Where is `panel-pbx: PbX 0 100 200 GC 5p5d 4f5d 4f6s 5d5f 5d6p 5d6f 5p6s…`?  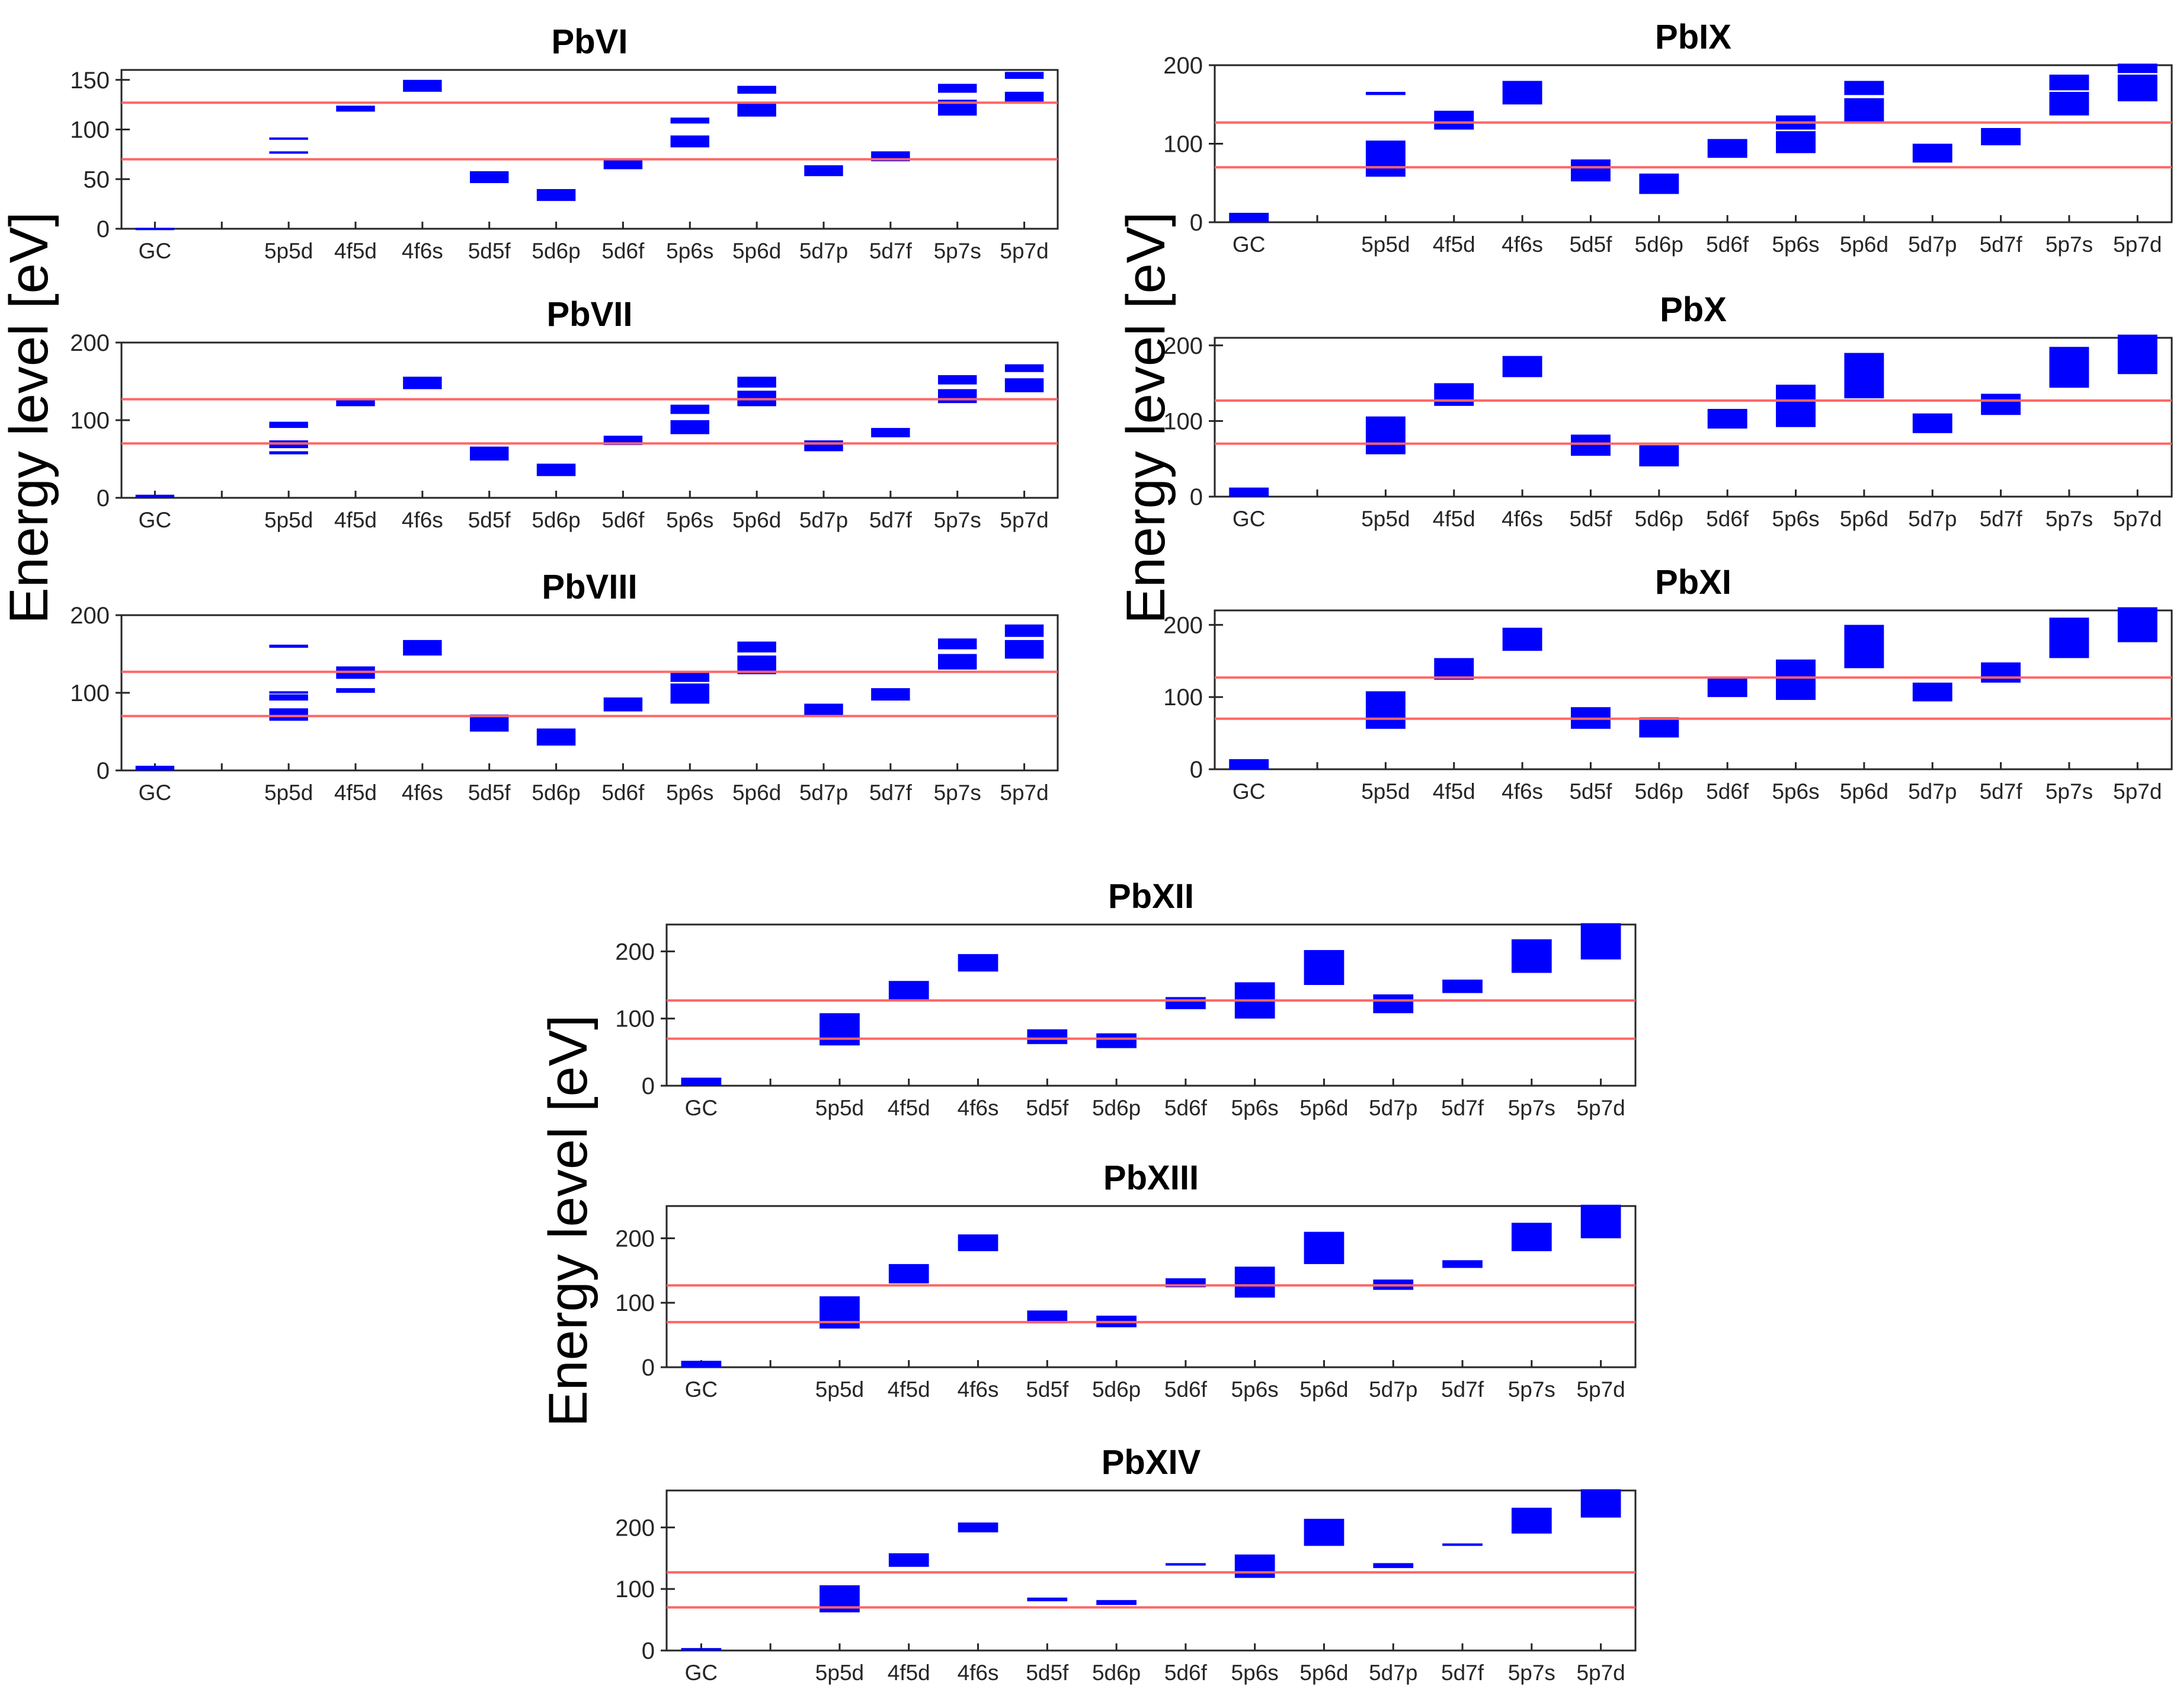 panel-pbx: PbX 0 100 200 GC 5p5d 4f5d 4f6s 5d5f 5d6p 5d6f 5p6s… is located at coordinates (1668, 410).